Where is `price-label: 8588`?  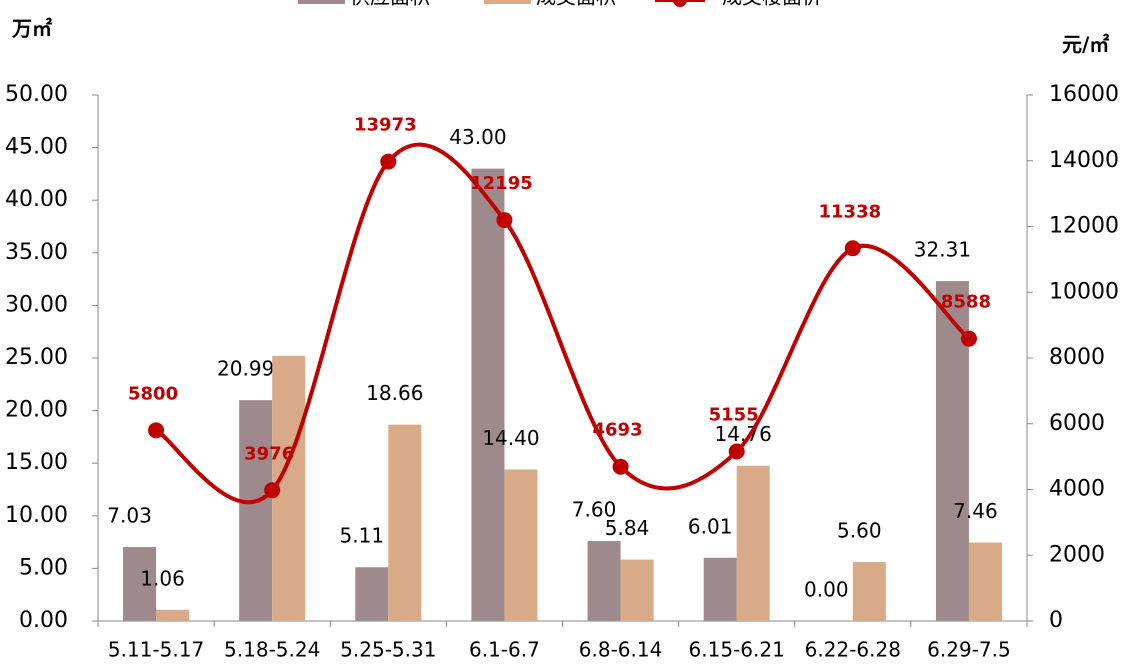
price-label: 8588 is located at coordinates (966, 302).